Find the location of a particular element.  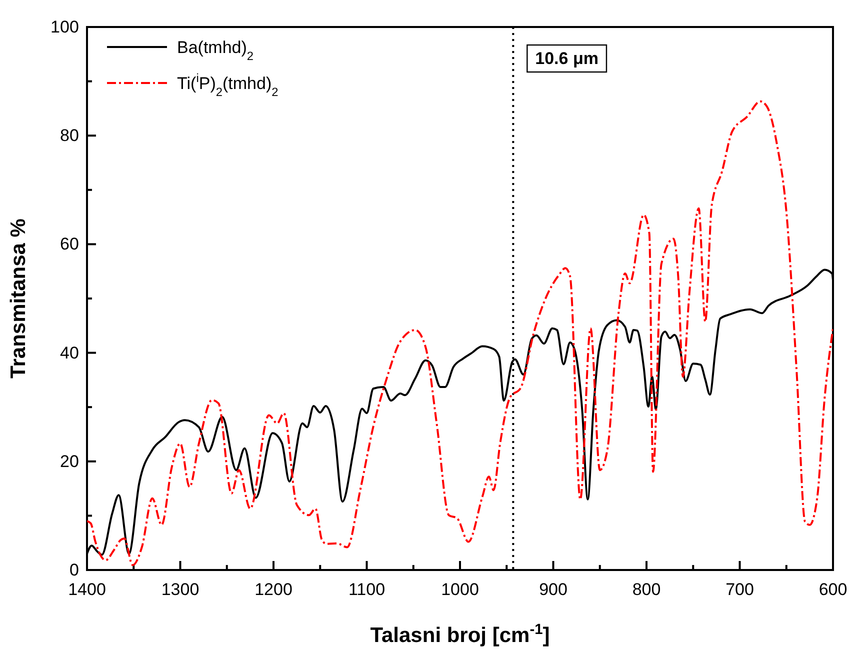

x-tick-label: 1400 is located at coordinates (87, 590).